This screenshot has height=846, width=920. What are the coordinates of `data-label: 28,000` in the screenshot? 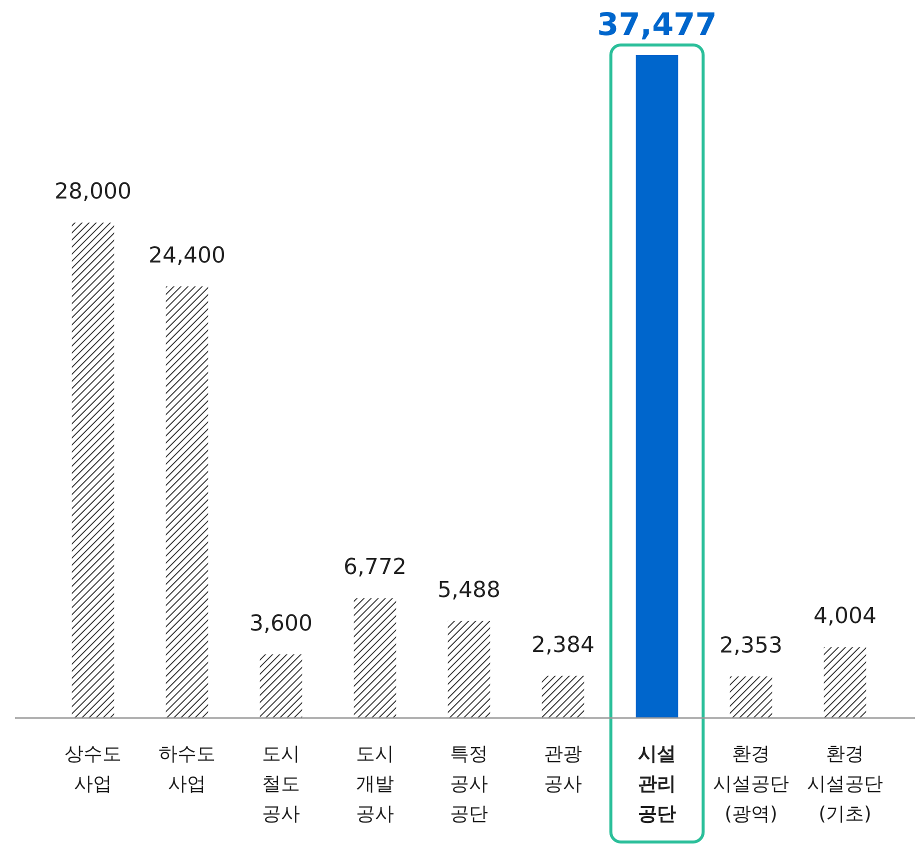 It's located at (93, 192).